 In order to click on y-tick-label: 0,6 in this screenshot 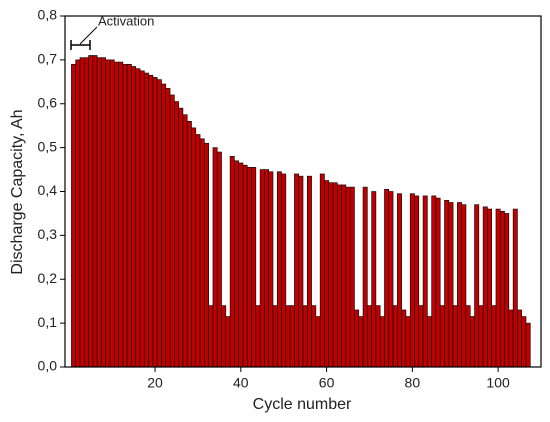, I will do `click(48, 102)`.